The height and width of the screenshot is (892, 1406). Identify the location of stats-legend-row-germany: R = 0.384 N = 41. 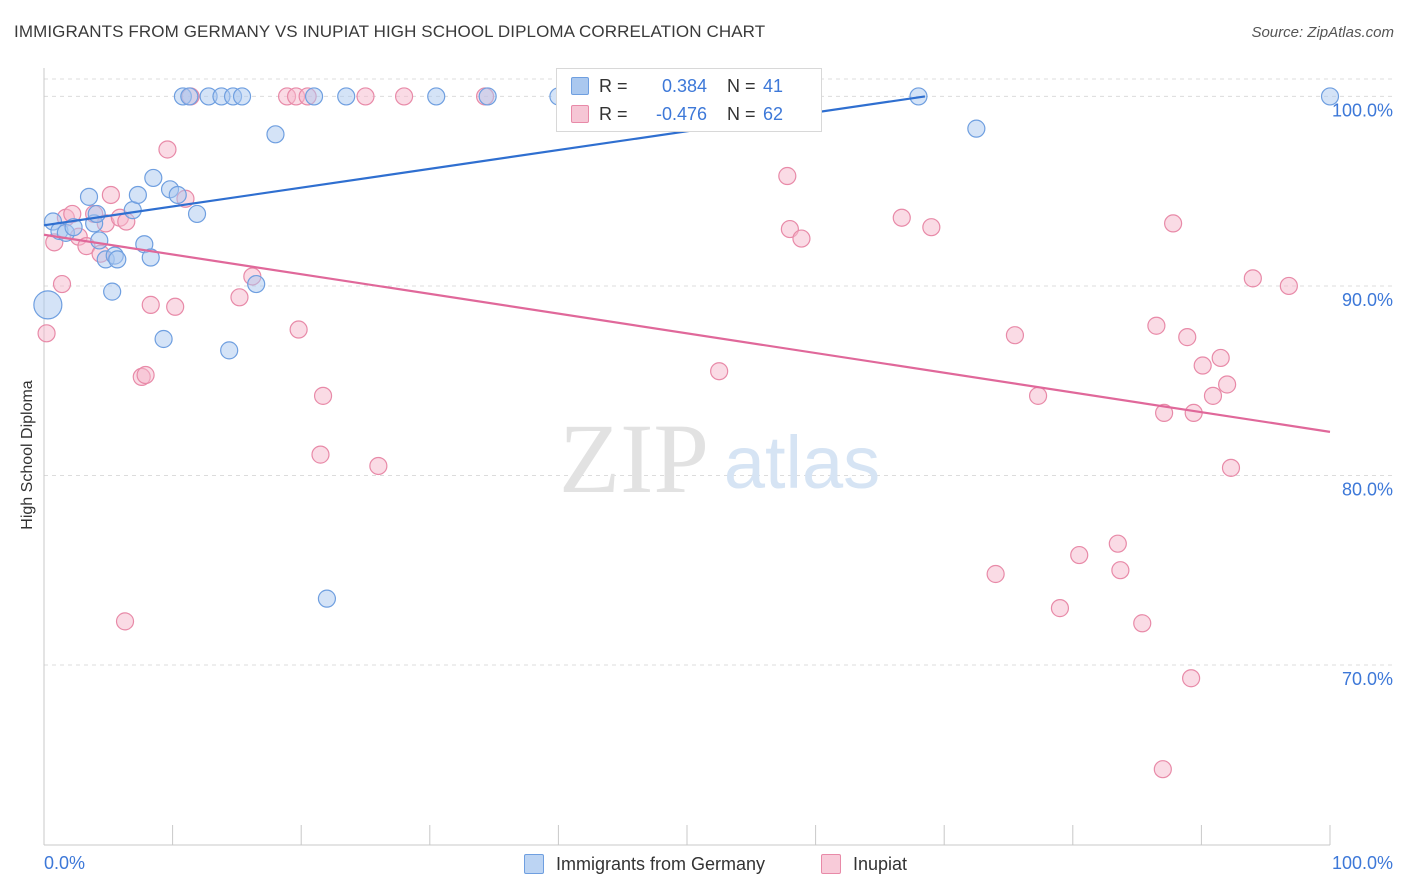
(677, 86).